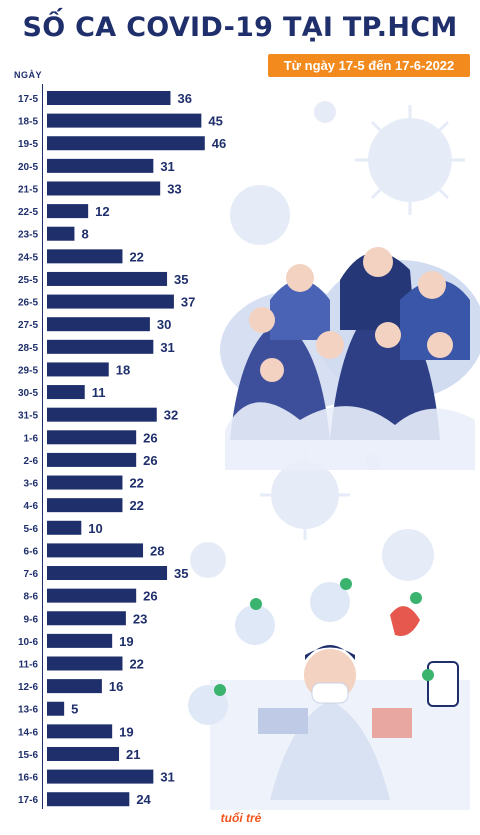  Describe the element at coordinates (219, 143) in the screenshot. I see `value-label: 46` at that location.